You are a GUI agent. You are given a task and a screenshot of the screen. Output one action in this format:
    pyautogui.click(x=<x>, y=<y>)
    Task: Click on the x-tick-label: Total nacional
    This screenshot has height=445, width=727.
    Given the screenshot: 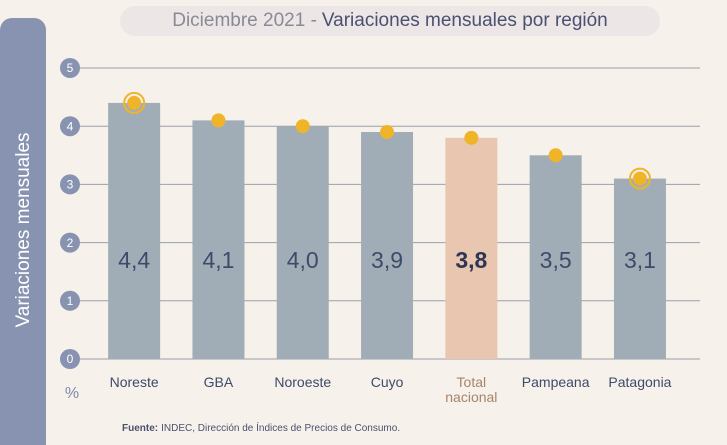 What is the action you would take?
    pyautogui.click(x=471, y=389)
    